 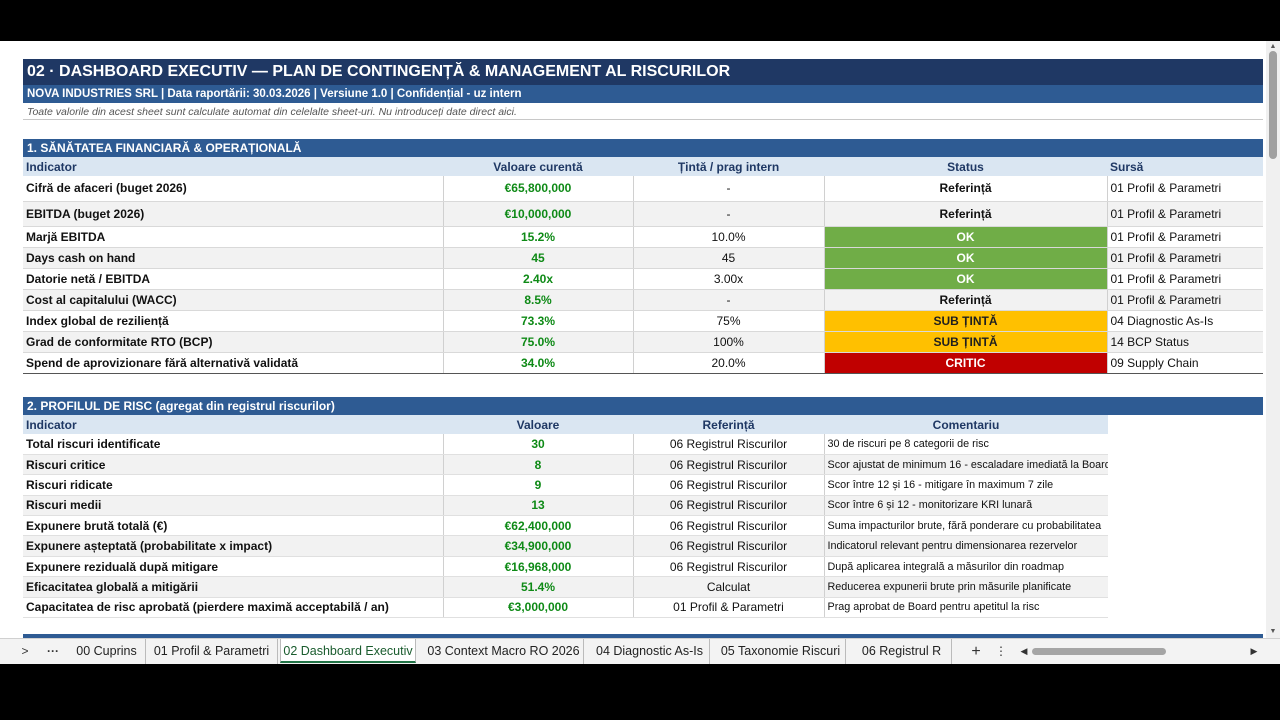 I want to click on indicator-cell: Riscuri ridicate, so click(x=233, y=485).